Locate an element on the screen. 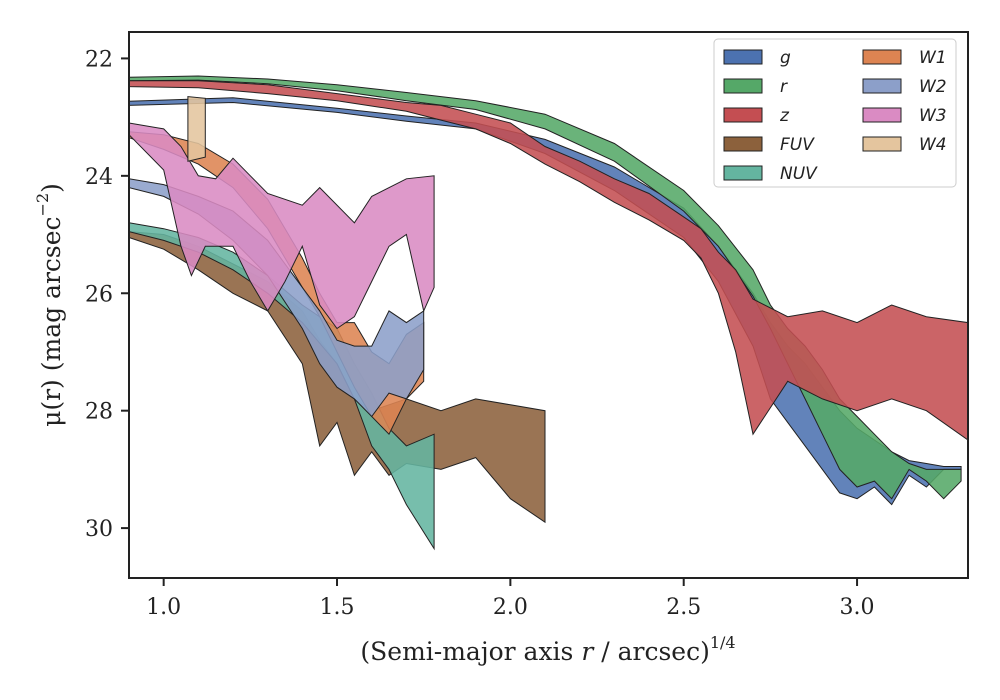  y-tick-label: 22 is located at coordinates (99, 59).